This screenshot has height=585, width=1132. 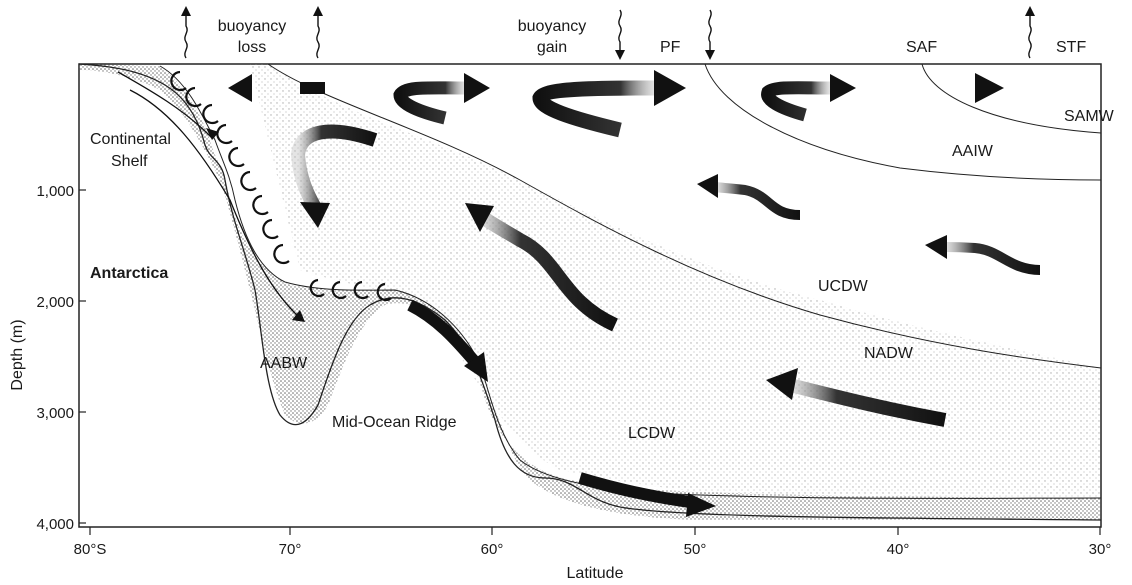 I want to click on buoyancy-loss-label-line1: buoyancy, so click(x=252, y=26).